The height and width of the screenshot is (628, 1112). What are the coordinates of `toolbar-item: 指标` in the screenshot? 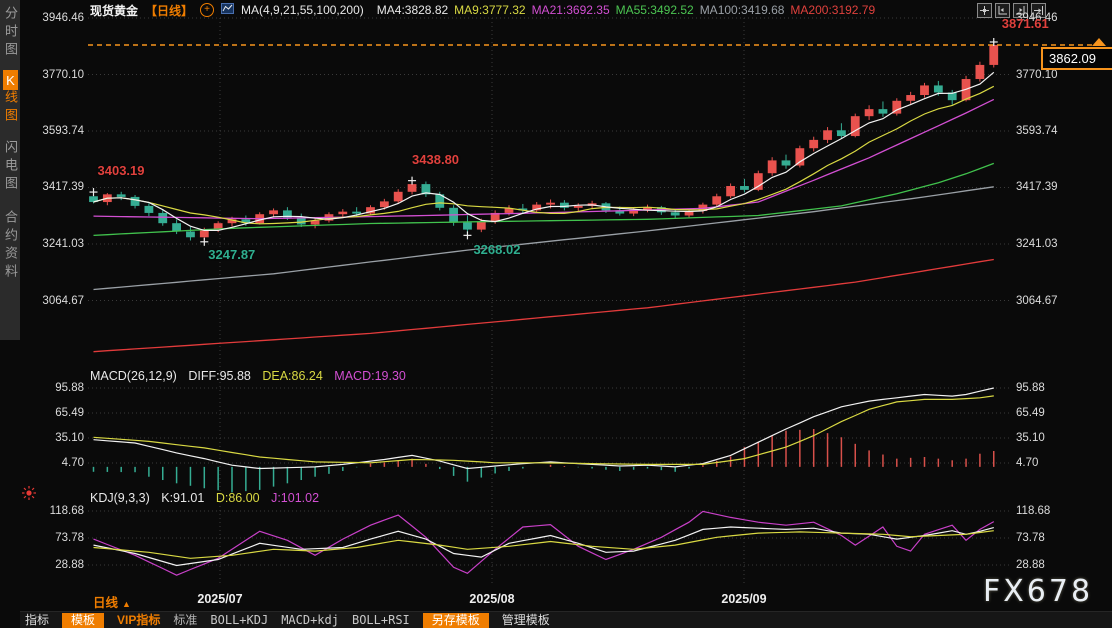 It's located at (37, 619).